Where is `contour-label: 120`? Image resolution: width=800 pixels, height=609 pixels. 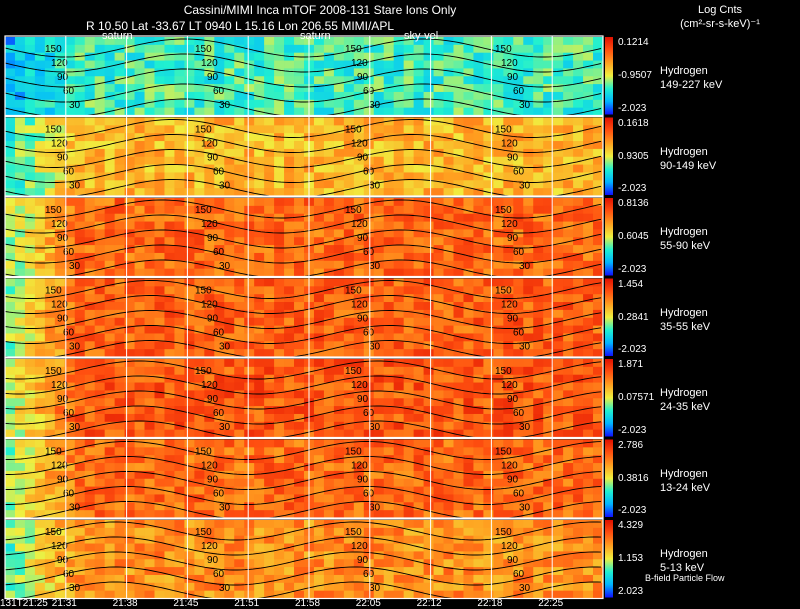
contour-label: 120 is located at coordinates (509, 546).